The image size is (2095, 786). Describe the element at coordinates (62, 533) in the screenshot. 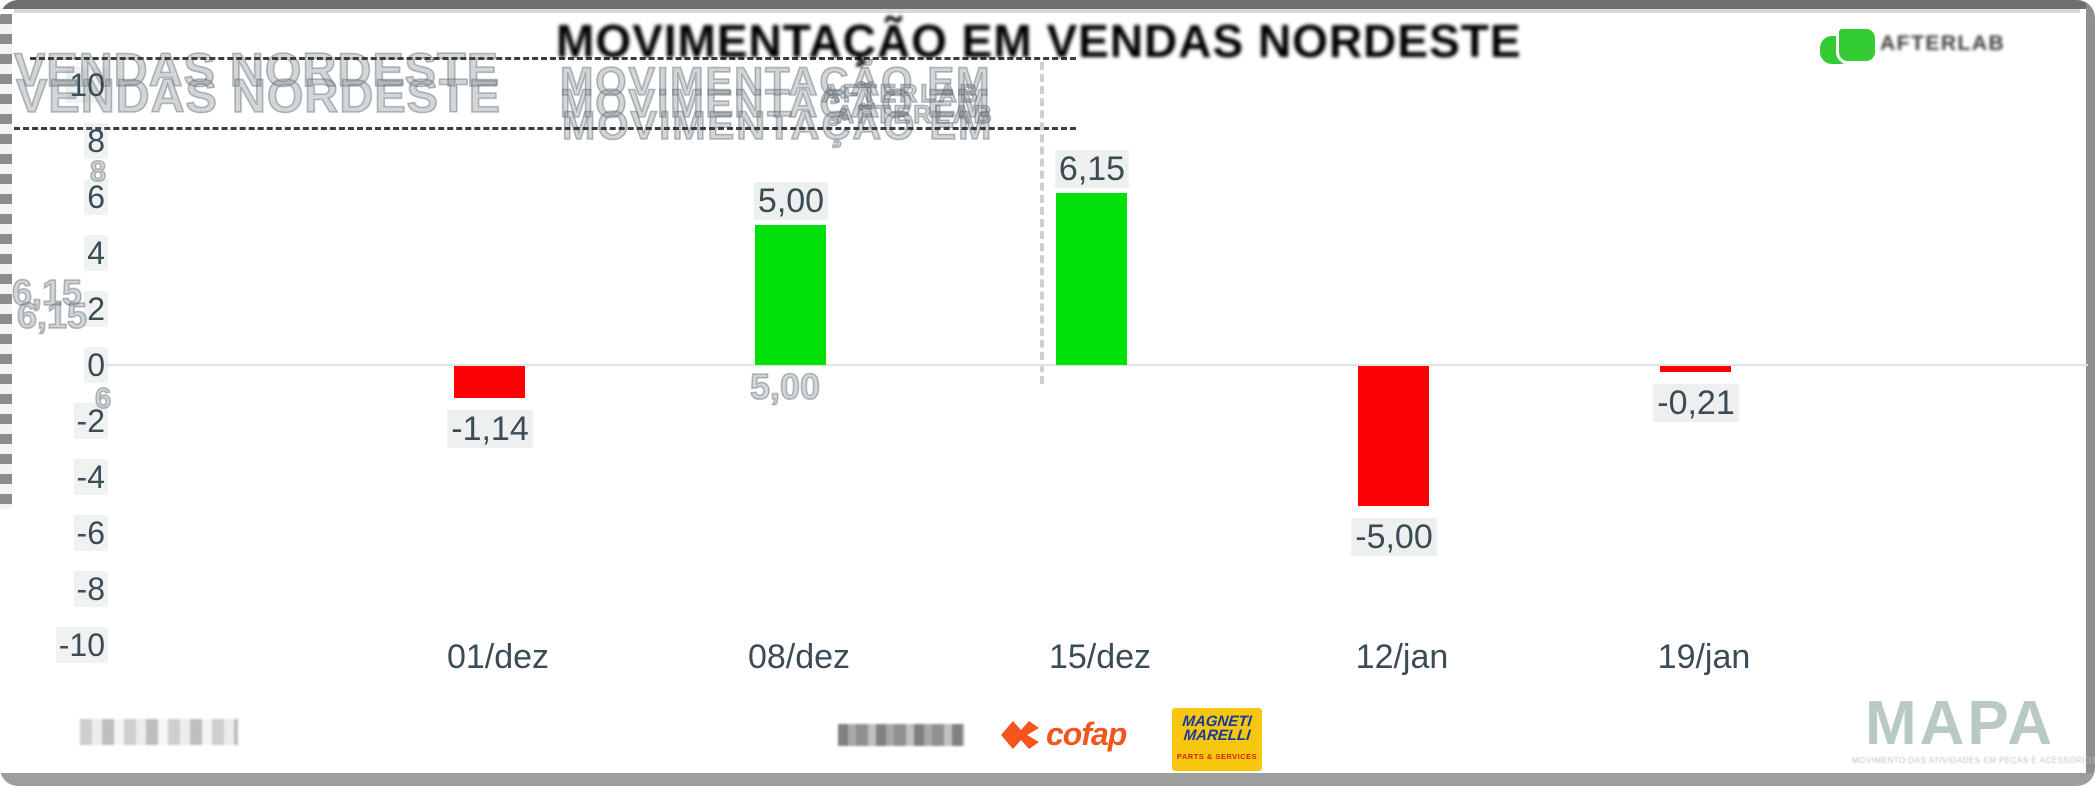

I see `y-tick-label--6: -6` at that location.